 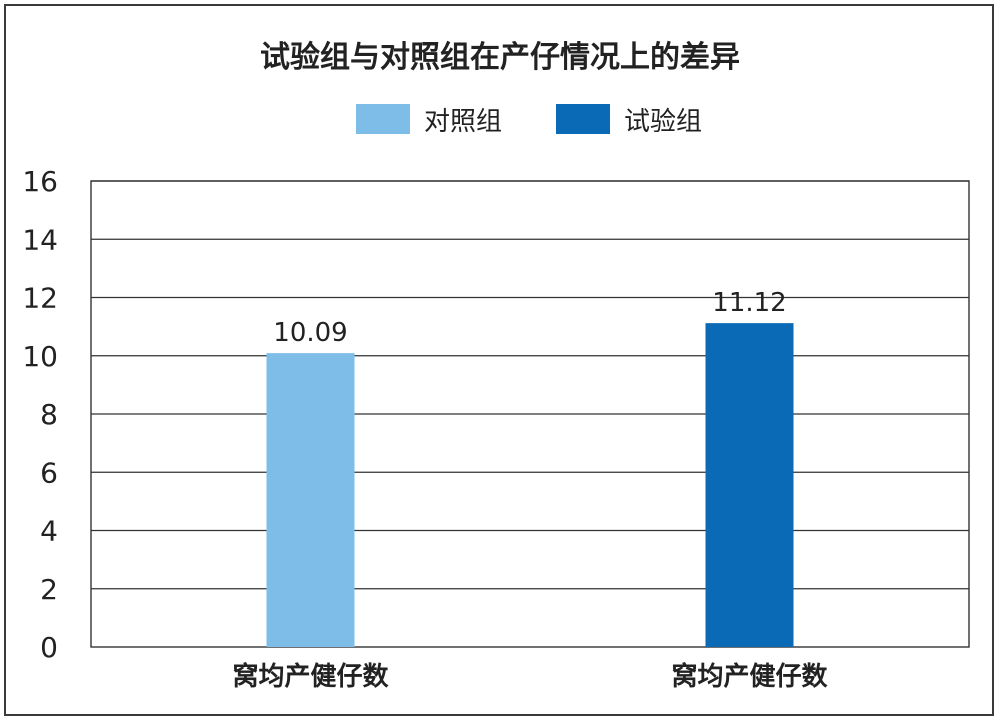 What do you see at coordinates (49, 589) in the screenshot?
I see `y-tick-label-2: 2` at bounding box center [49, 589].